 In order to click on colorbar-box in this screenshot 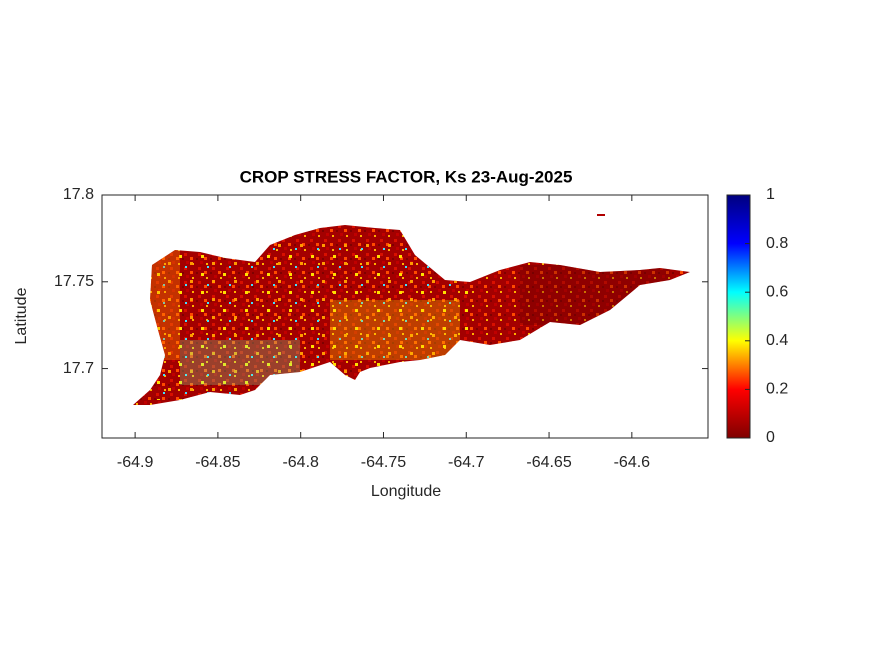, I will do `click(738, 316)`.